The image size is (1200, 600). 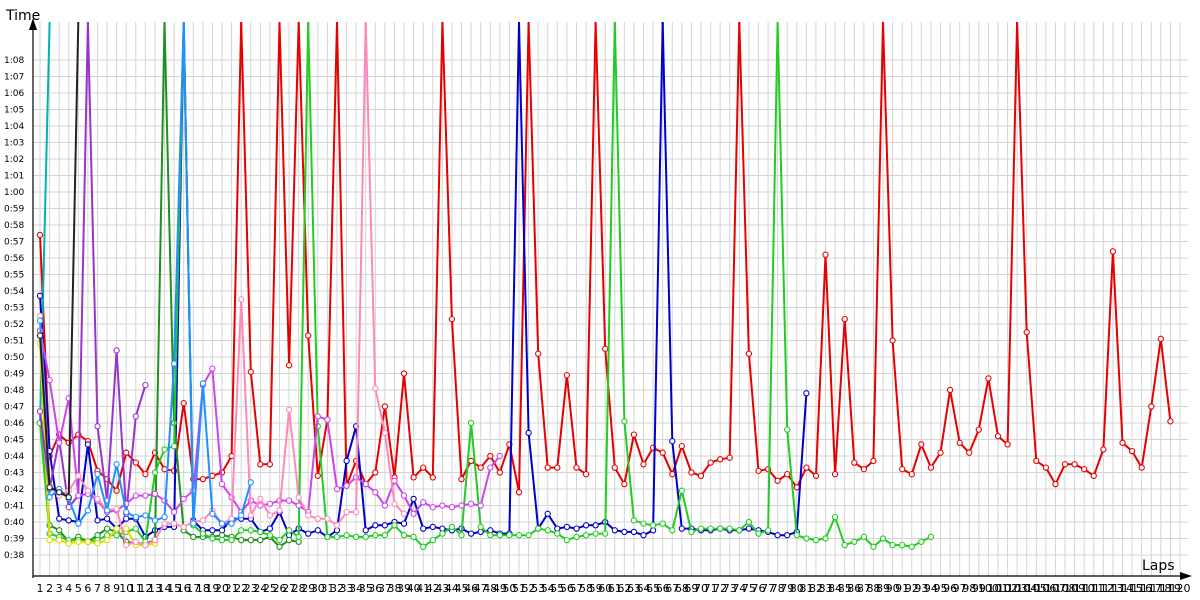 What do you see at coordinates (145, 588) in the screenshot?
I see `x-tick-label: 12` at bounding box center [145, 588].